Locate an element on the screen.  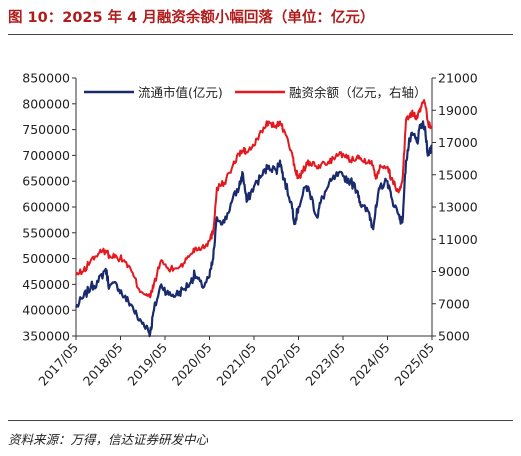
y-left-tick-label: 600000 is located at coordinates (46, 207).